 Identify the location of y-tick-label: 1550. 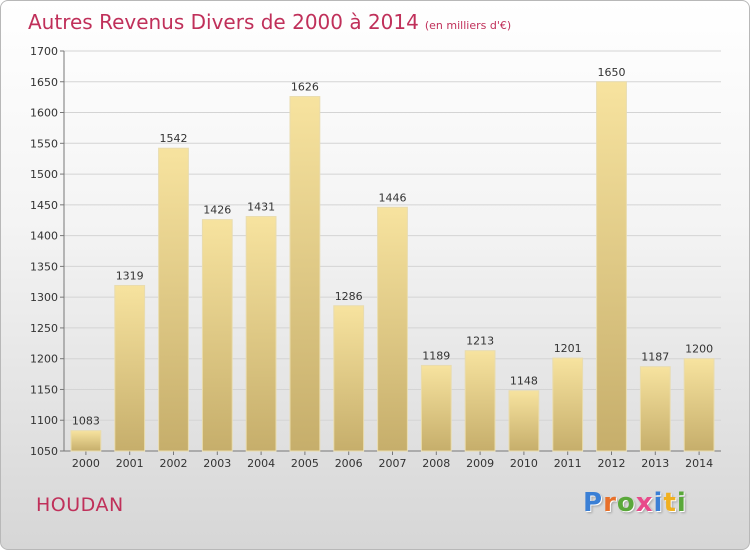
(44, 143).